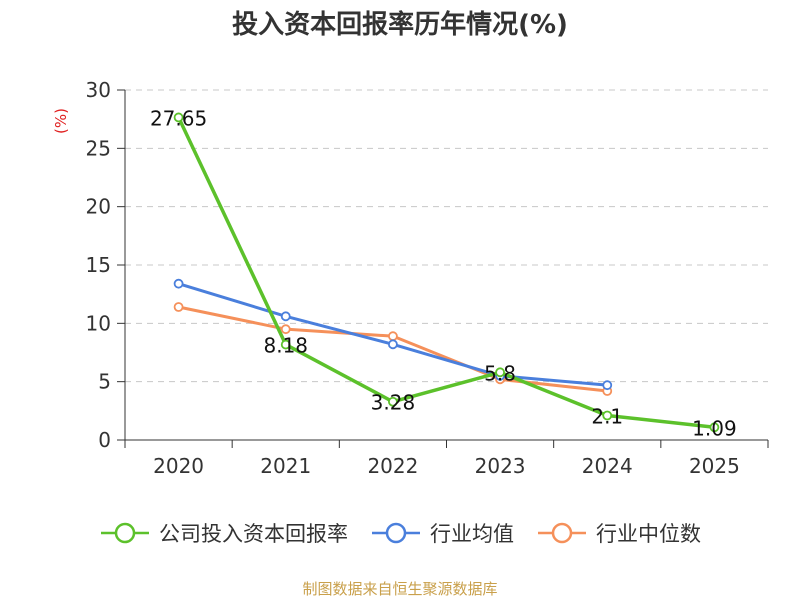 Image resolution: width=800 pixels, height=600 pixels. Describe the element at coordinates (400, 25) in the screenshot. I see `chart-title: 投入资本回报率历年情况(%)` at that location.